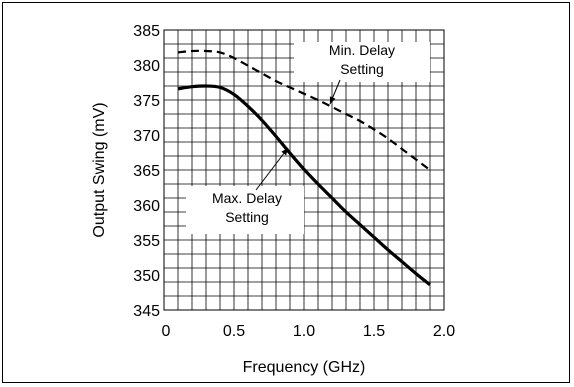 The height and width of the screenshot is (387, 574). I want to click on x-axis-label: Frequency (GHz), so click(304, 367).